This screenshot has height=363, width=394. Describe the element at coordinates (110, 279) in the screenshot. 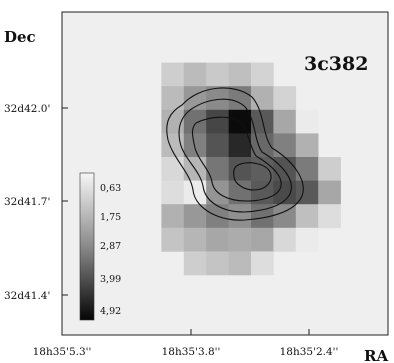

I see `colorbar-label: 3,99` at that location.